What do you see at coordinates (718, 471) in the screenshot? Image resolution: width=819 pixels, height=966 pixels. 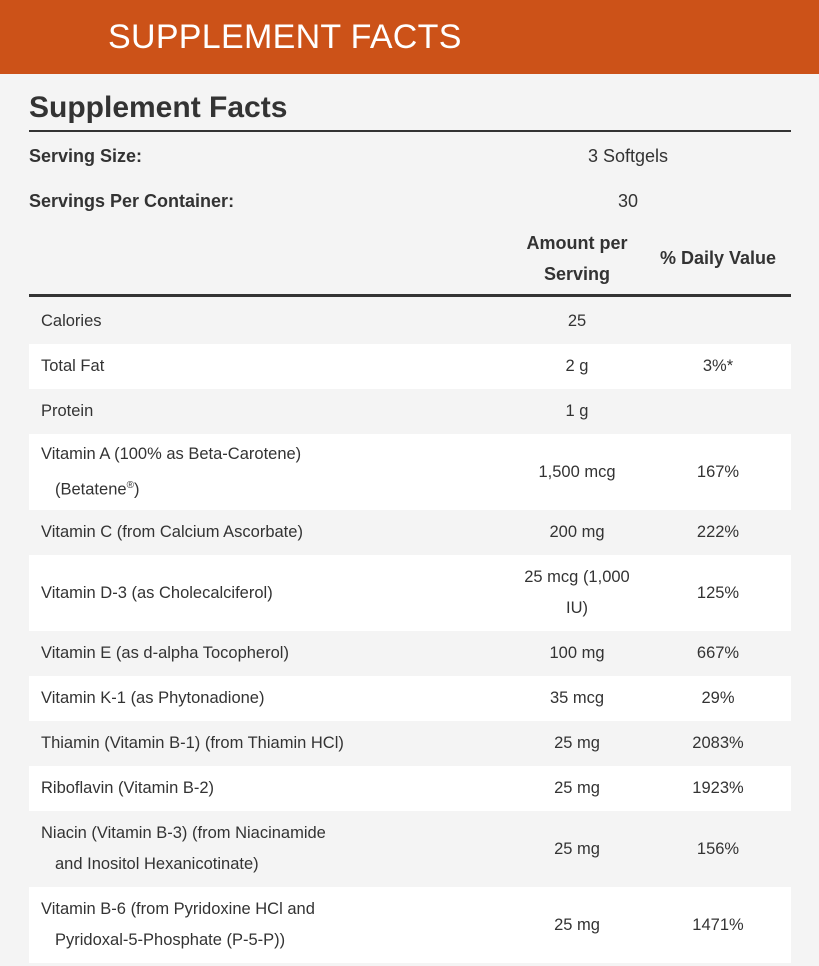 I see `nutrient-daily-value: 167%` at bounding box center [718, 471].